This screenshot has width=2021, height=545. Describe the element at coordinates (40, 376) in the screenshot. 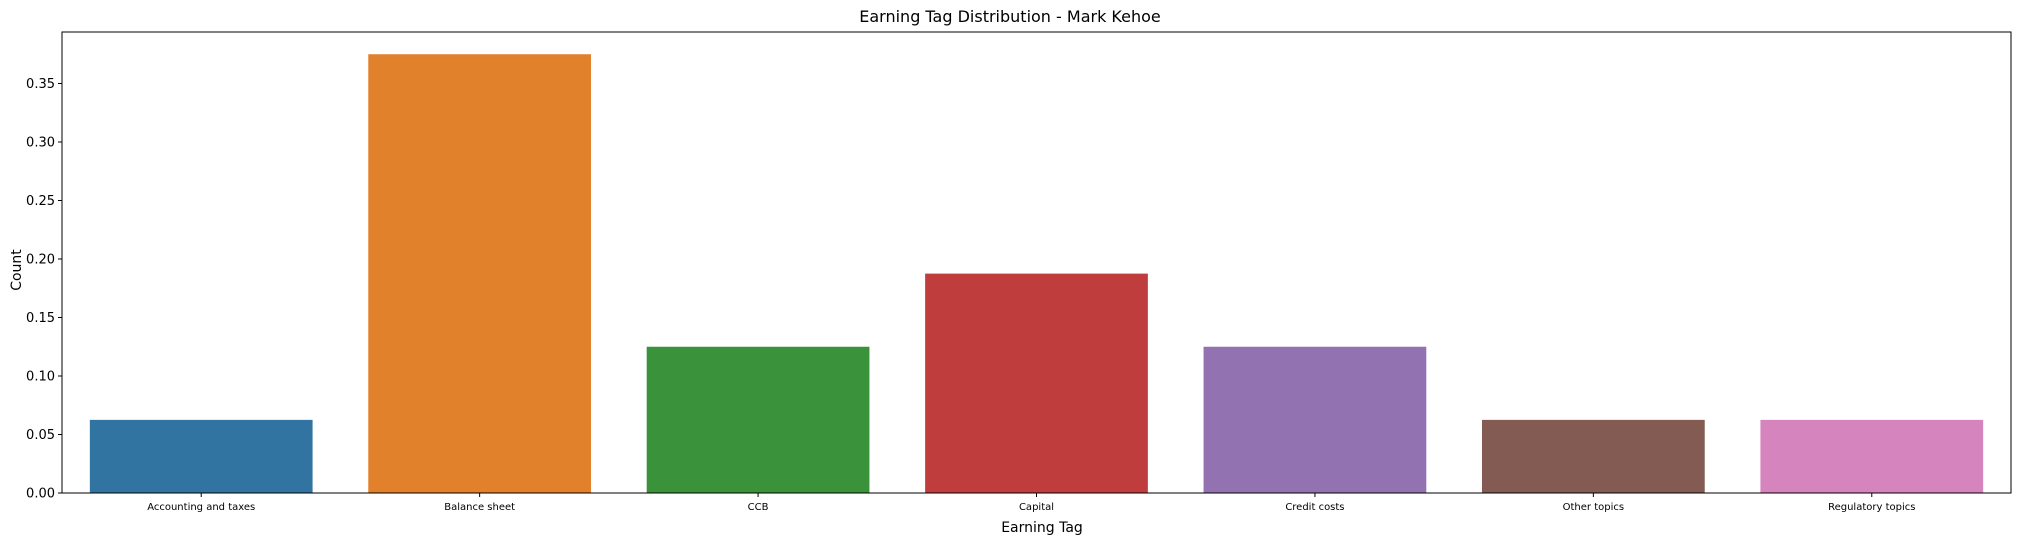

I see `y-tick-label: 0.10` at that location.